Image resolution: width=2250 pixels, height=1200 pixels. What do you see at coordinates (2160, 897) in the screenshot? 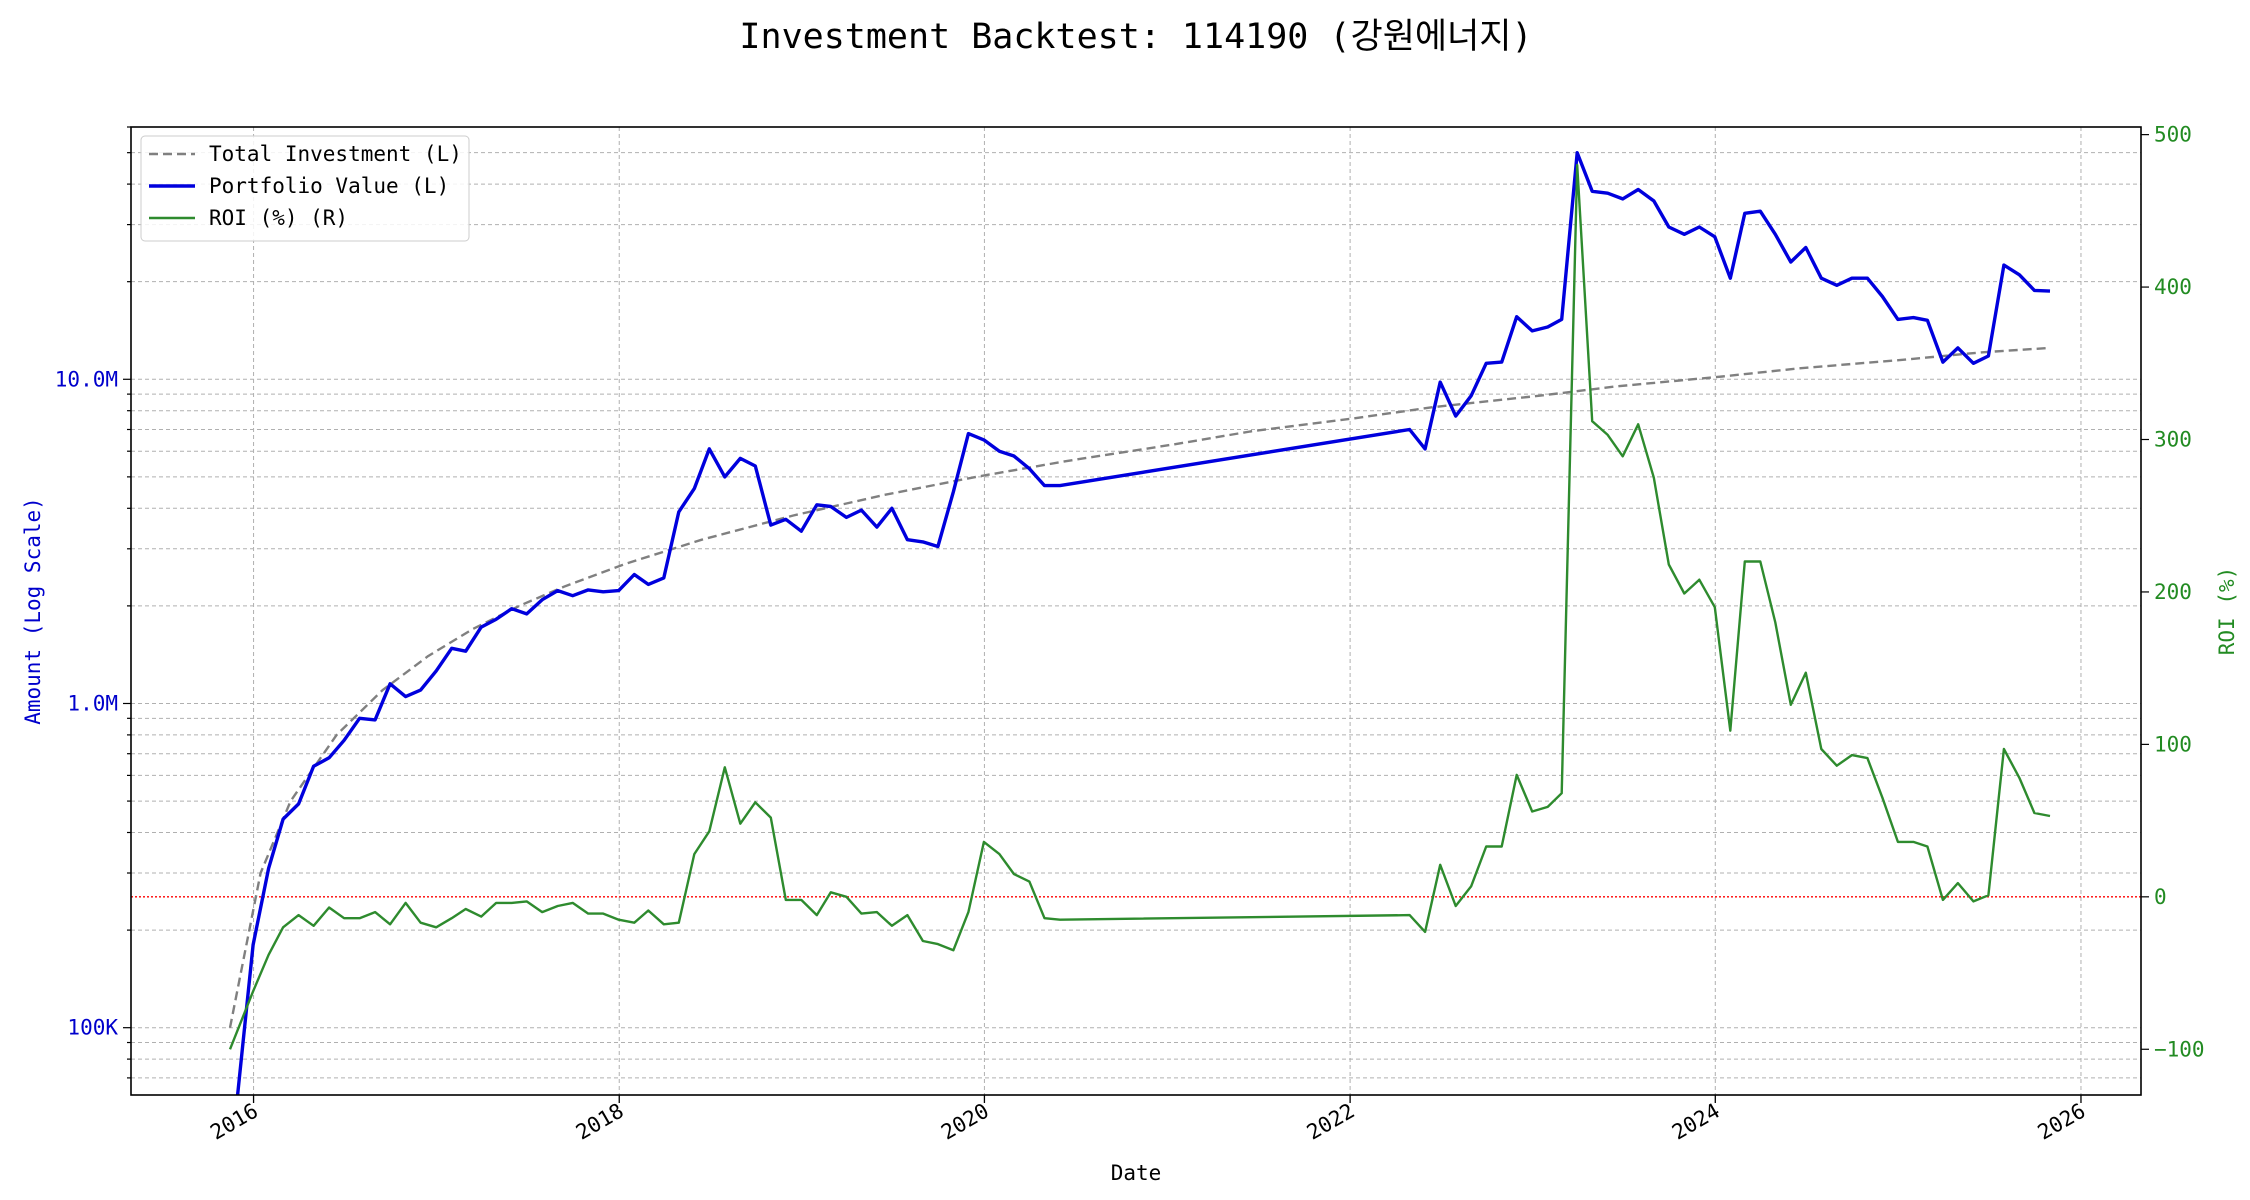
I see `y-right-tick-label: 0` at bounding box center [2160, 897].